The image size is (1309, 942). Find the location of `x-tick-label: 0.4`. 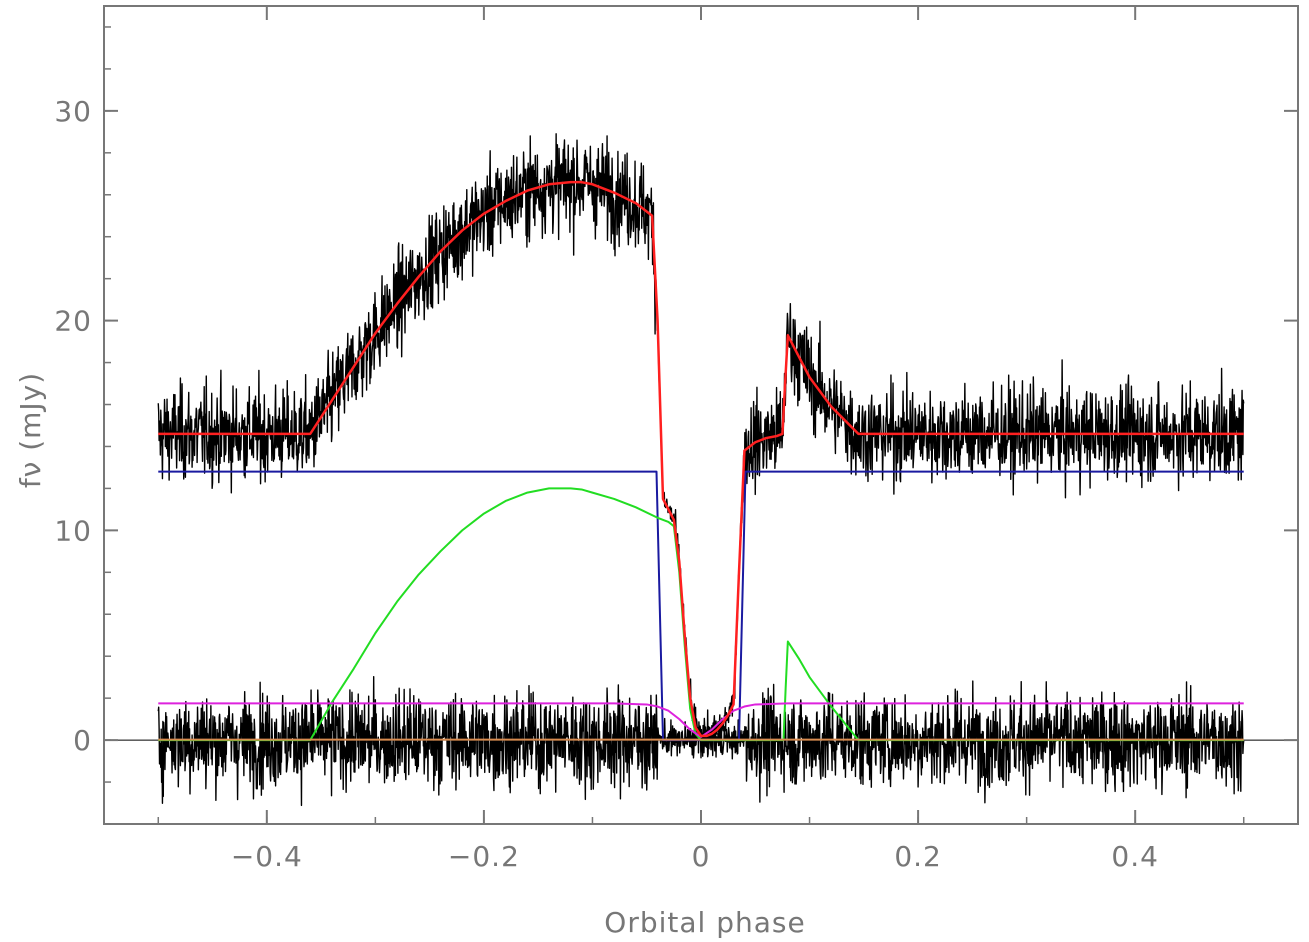

x-tick-label: 0.4 is located at coordinates (1135, 856).